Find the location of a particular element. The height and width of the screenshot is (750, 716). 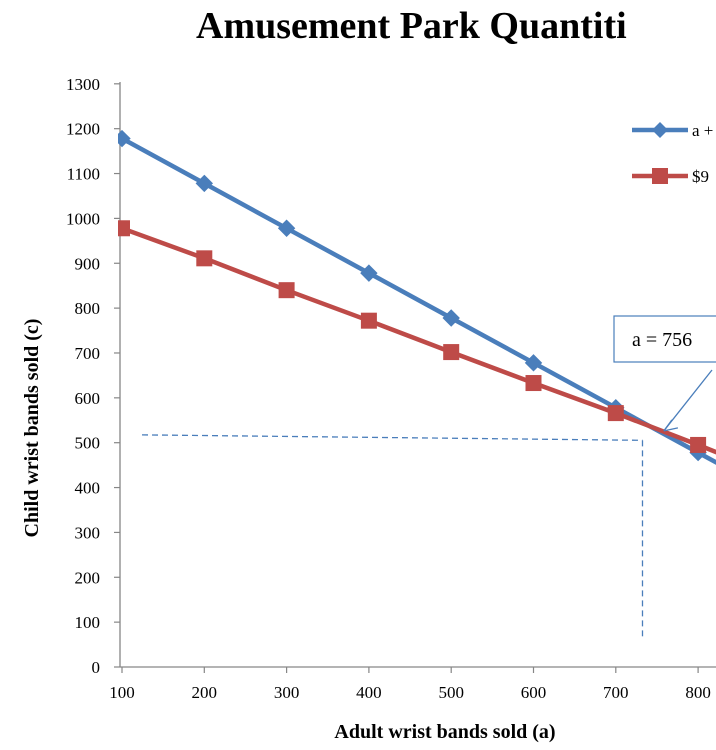

y-tick-label: 300 is located at coordinates (88, 532).